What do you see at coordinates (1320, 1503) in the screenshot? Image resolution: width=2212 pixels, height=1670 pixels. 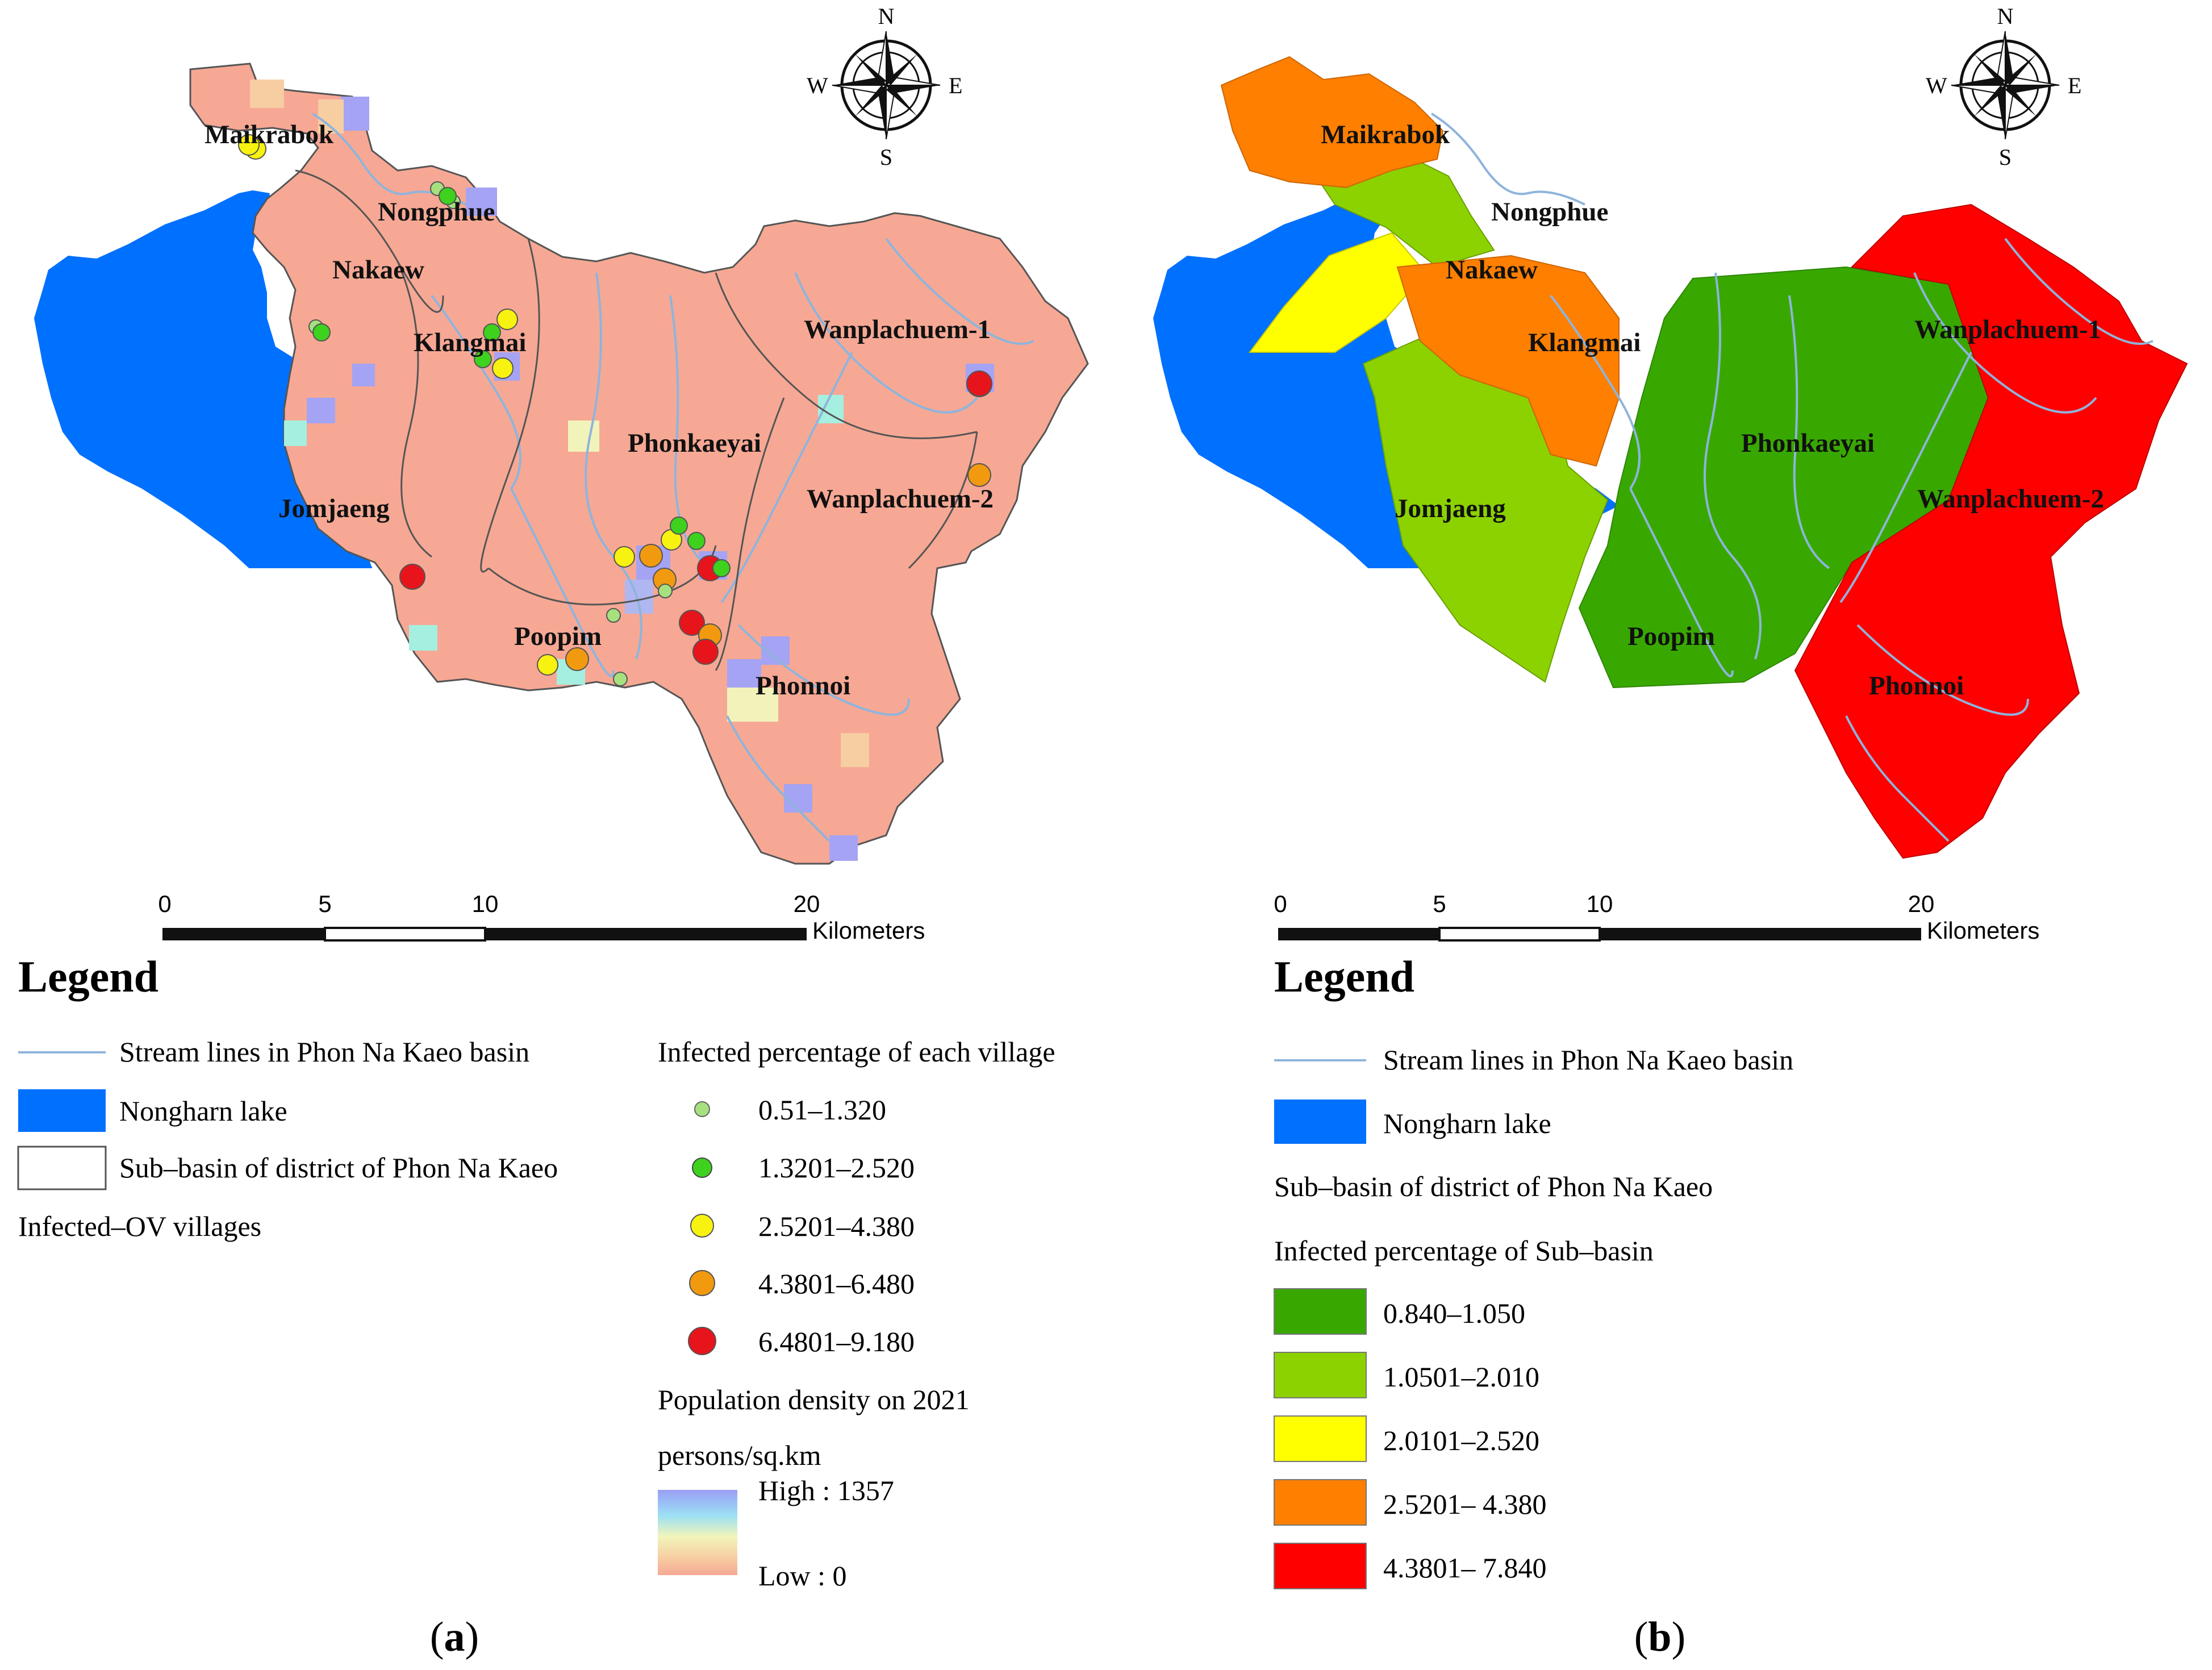 I see `legend-swatch-4-b` at bounding box center [1320, 1503].